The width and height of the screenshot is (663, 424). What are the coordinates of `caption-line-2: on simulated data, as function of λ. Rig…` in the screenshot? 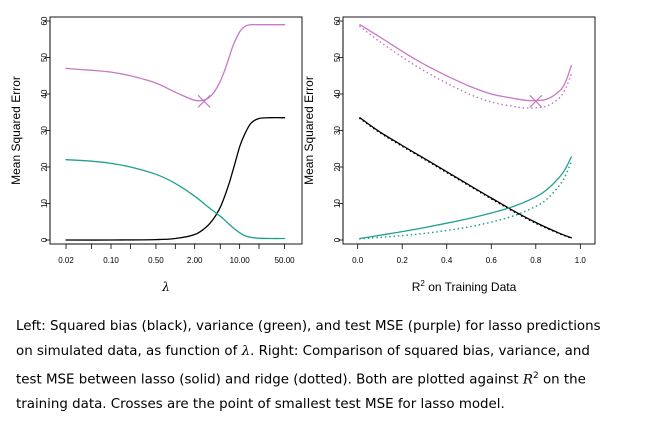 It's located at (336, 351).